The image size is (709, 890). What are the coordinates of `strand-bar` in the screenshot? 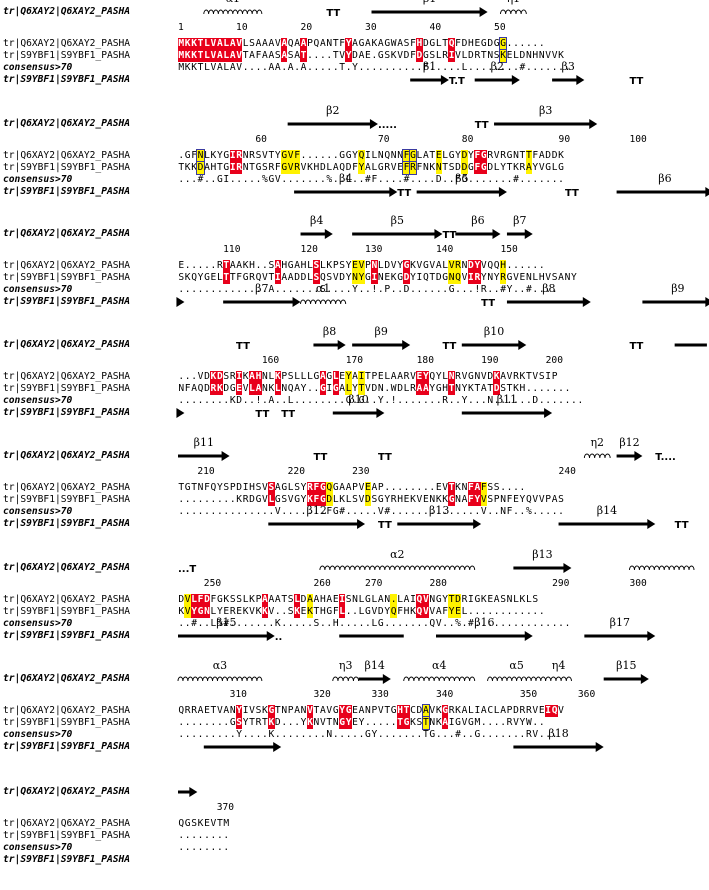 It's located at (690, 345).